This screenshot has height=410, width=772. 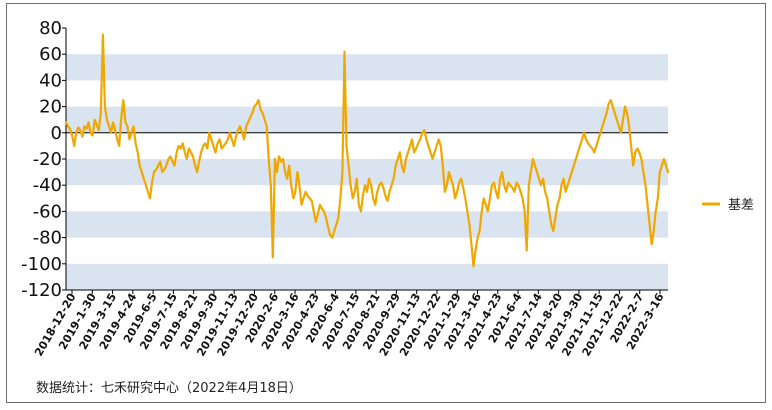 I want to click on legend: 基差, so click(x=728, y=205).